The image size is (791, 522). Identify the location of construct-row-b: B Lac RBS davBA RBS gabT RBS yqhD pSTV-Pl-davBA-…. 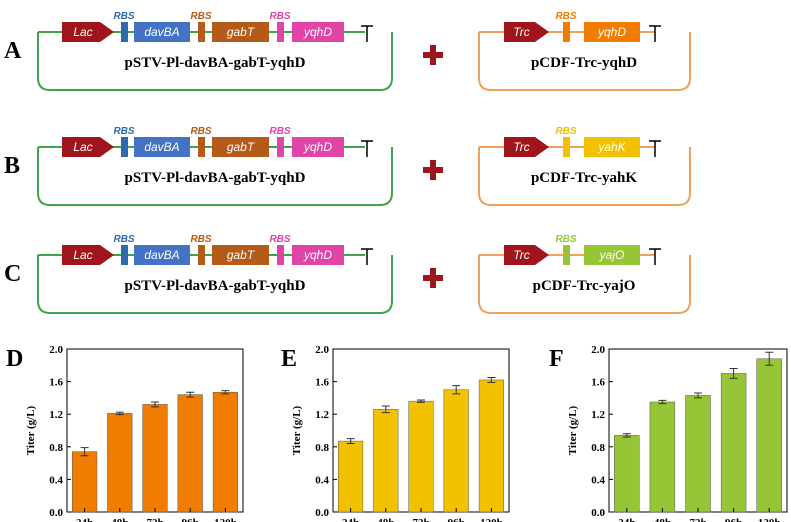
(347, 166).